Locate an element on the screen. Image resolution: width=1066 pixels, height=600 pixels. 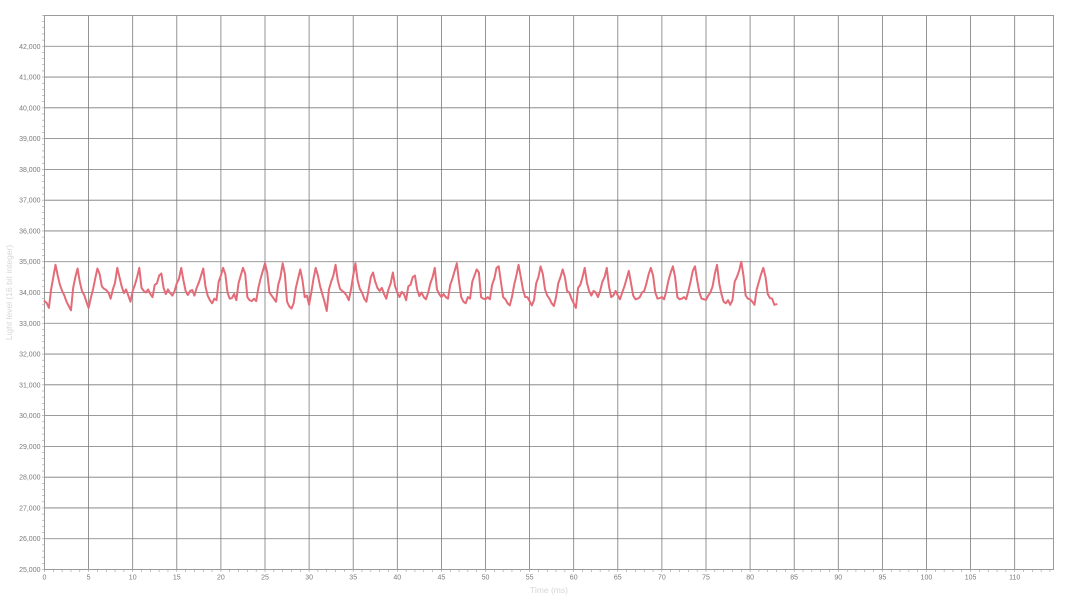
x-tick-label: 20 is located at coordinates (221, 578).